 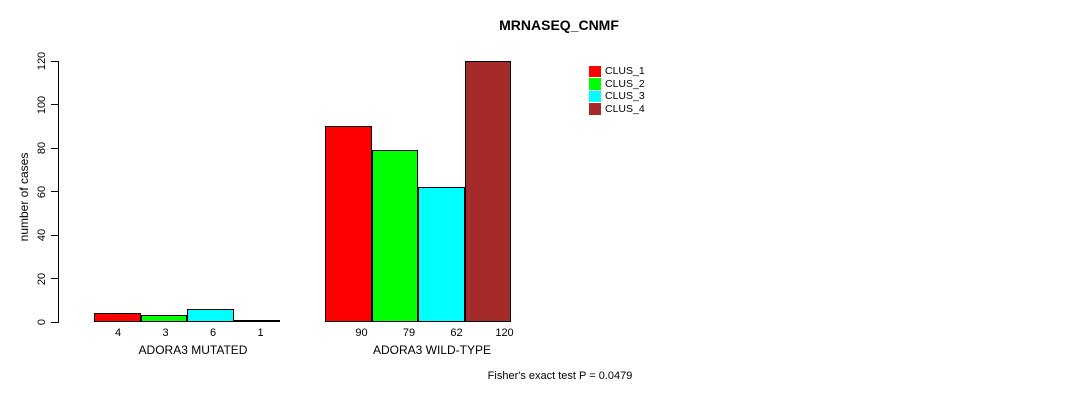 What do you see at coordinates (117, 317) in the screenshot?
I see `bar-clus_1-group1` at bounding box center [117, 317].